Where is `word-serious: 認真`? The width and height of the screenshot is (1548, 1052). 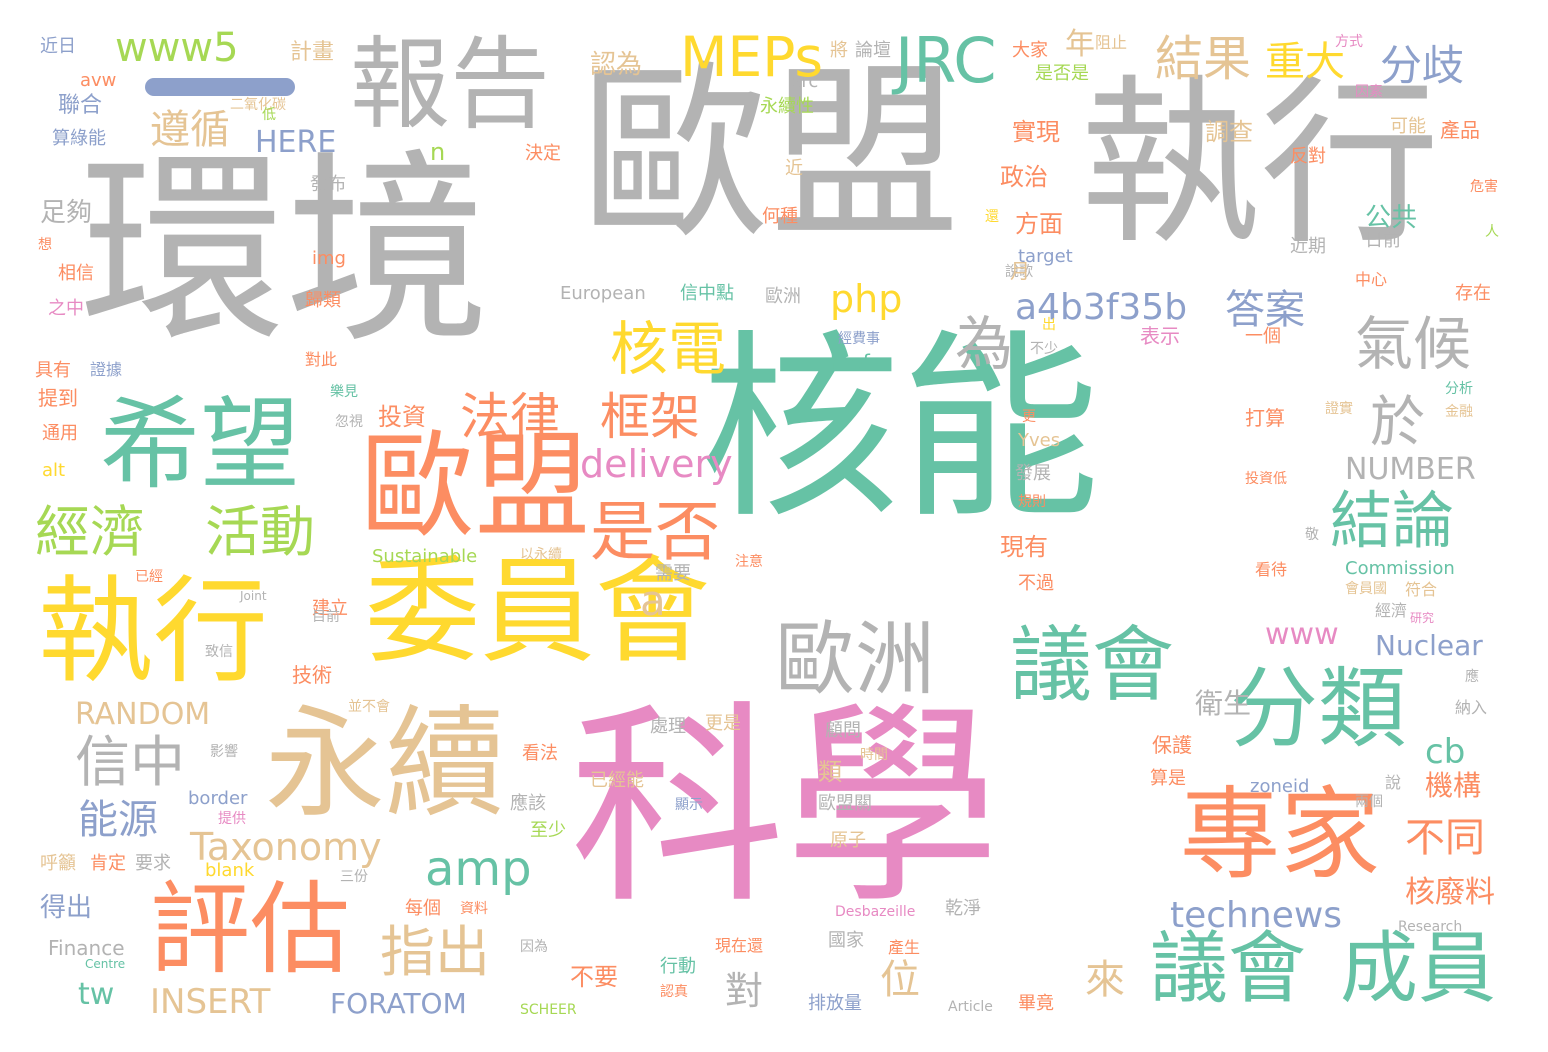
word-serious: 認真 is located at coordinates (674, 992).